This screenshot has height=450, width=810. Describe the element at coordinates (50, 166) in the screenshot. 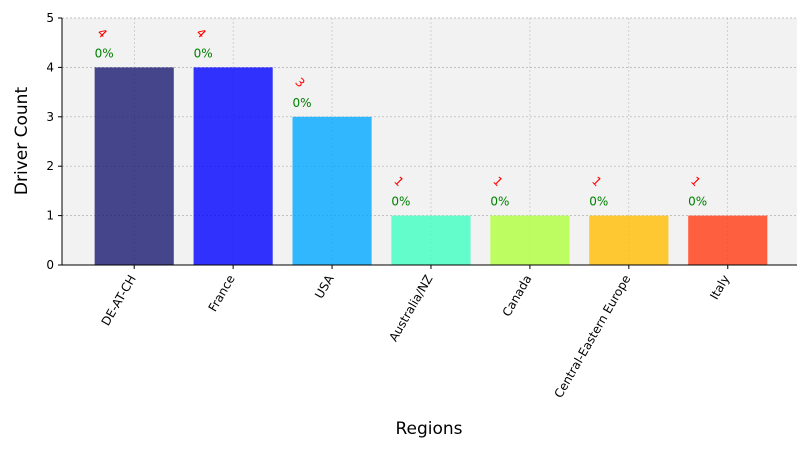

I see `y-tick-label: 2` at that location.